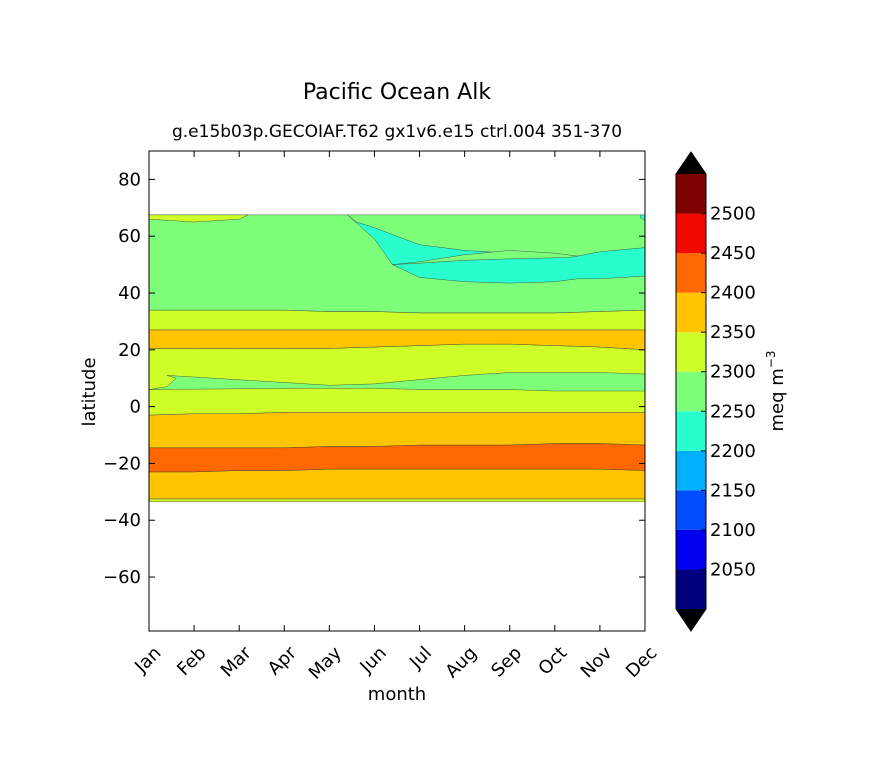 This screenshot has width=870, height=783. Describe the element at coordinates (236, 661) in the screenshot. I see `x-tick-label-mar: Mar` at that location.